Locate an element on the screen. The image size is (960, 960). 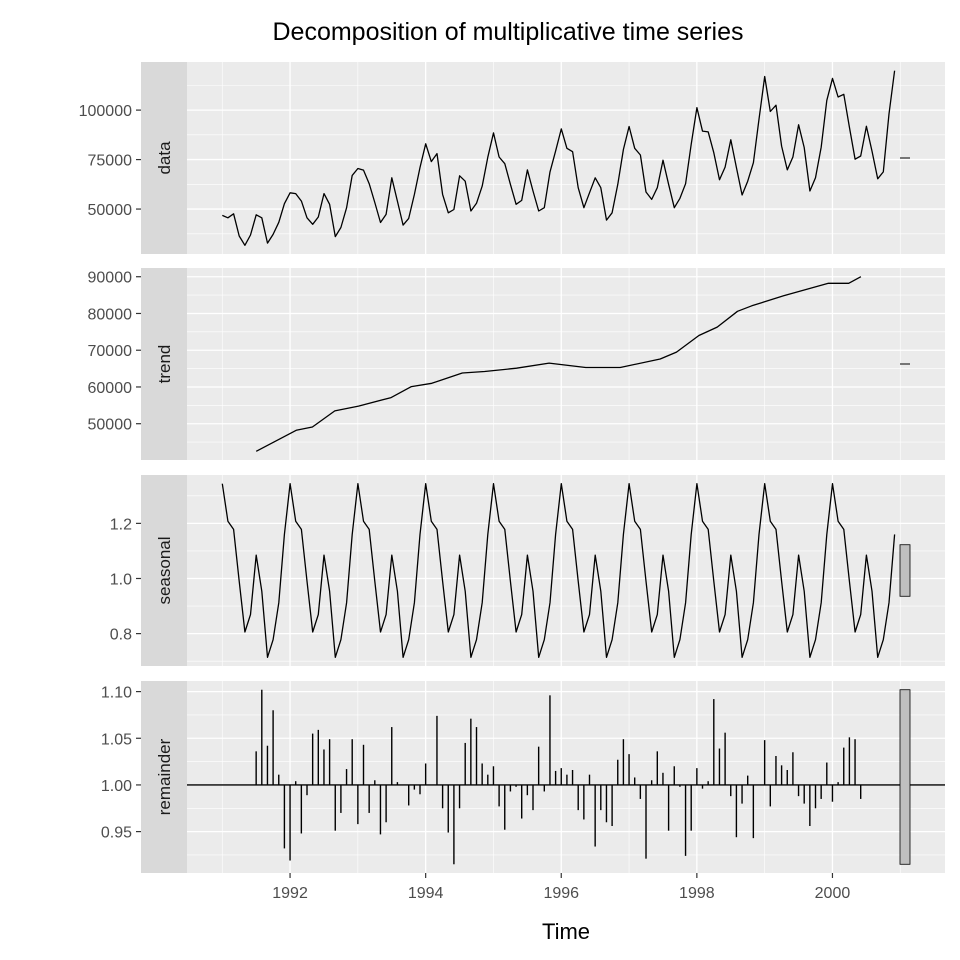
strip-label-trend: trend is located at coordinates (164, 364).